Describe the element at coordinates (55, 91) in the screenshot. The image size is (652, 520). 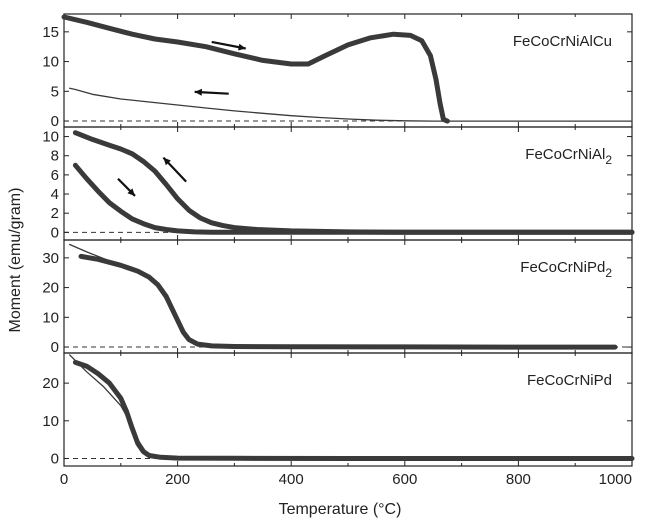
I see `y-tick-label: 5` at that location.